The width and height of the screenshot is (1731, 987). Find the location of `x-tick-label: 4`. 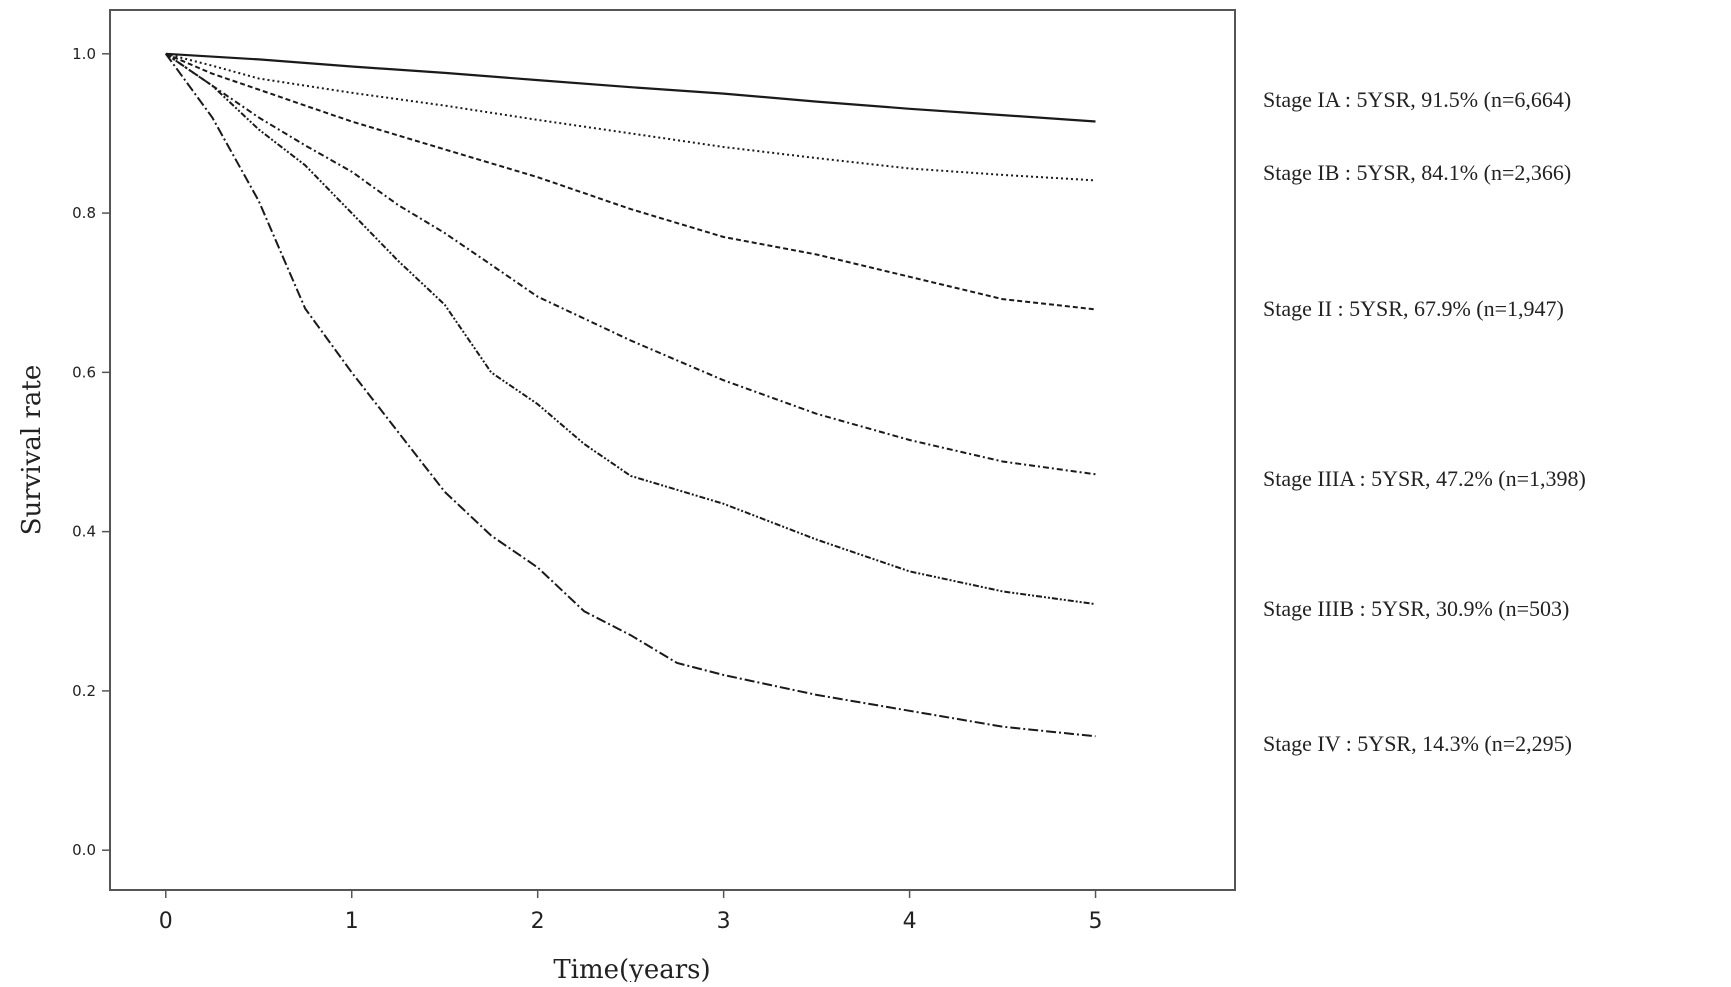

x-tick-label: 4 is located at coordinates (910, 921).